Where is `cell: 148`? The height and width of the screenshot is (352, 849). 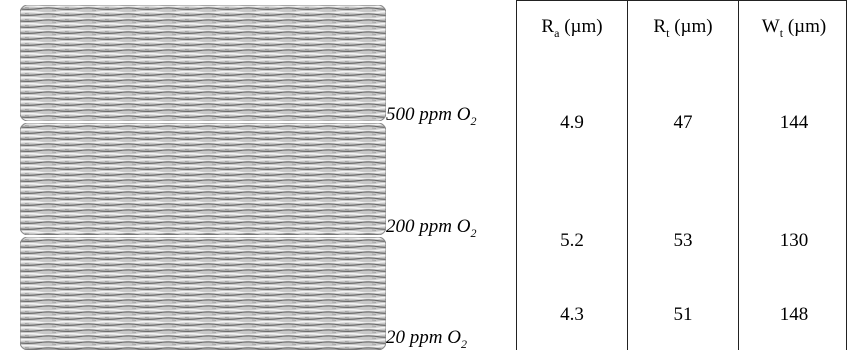
cell: 148 is located at coordinates (794, 314).